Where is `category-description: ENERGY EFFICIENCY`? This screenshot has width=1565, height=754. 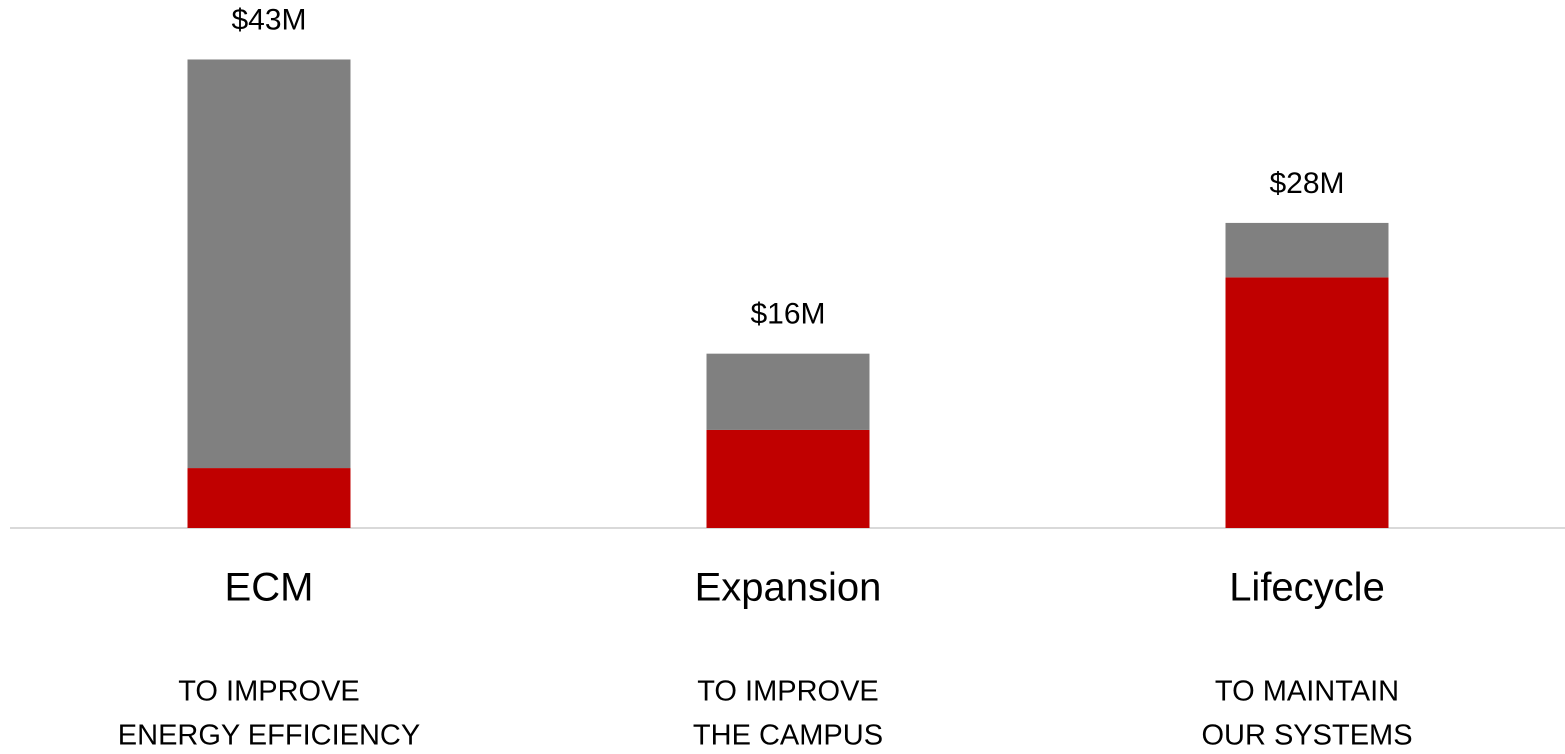 category-description: ENERGY EFFICIENCY is located at coordinates (269, 736).